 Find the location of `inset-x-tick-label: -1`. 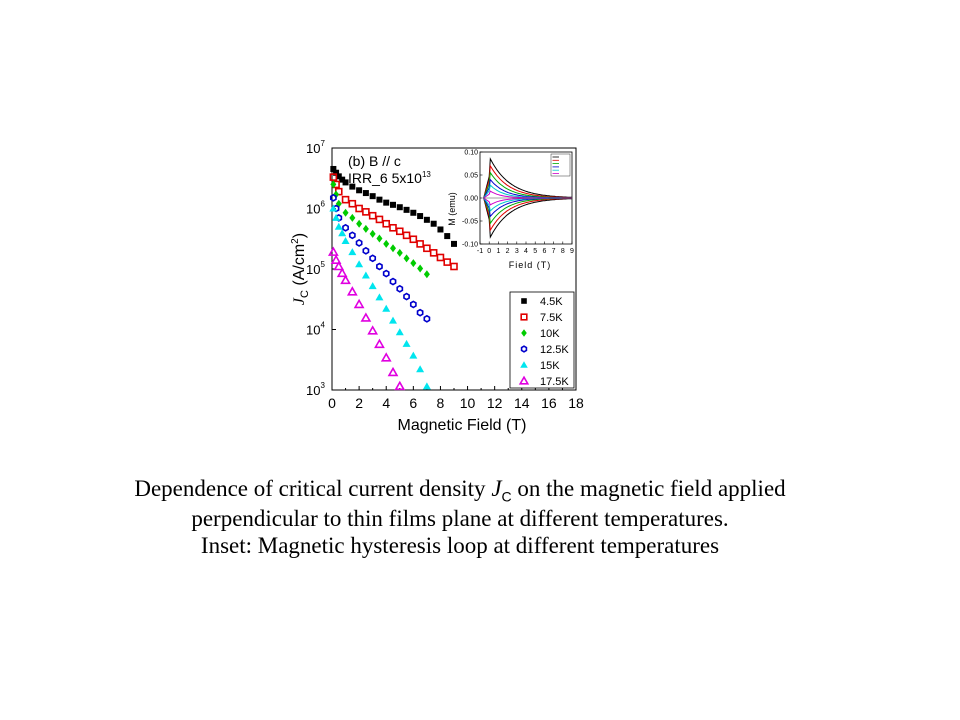

inset-x-tick-label: -1 is located at coordinates (480, 251).